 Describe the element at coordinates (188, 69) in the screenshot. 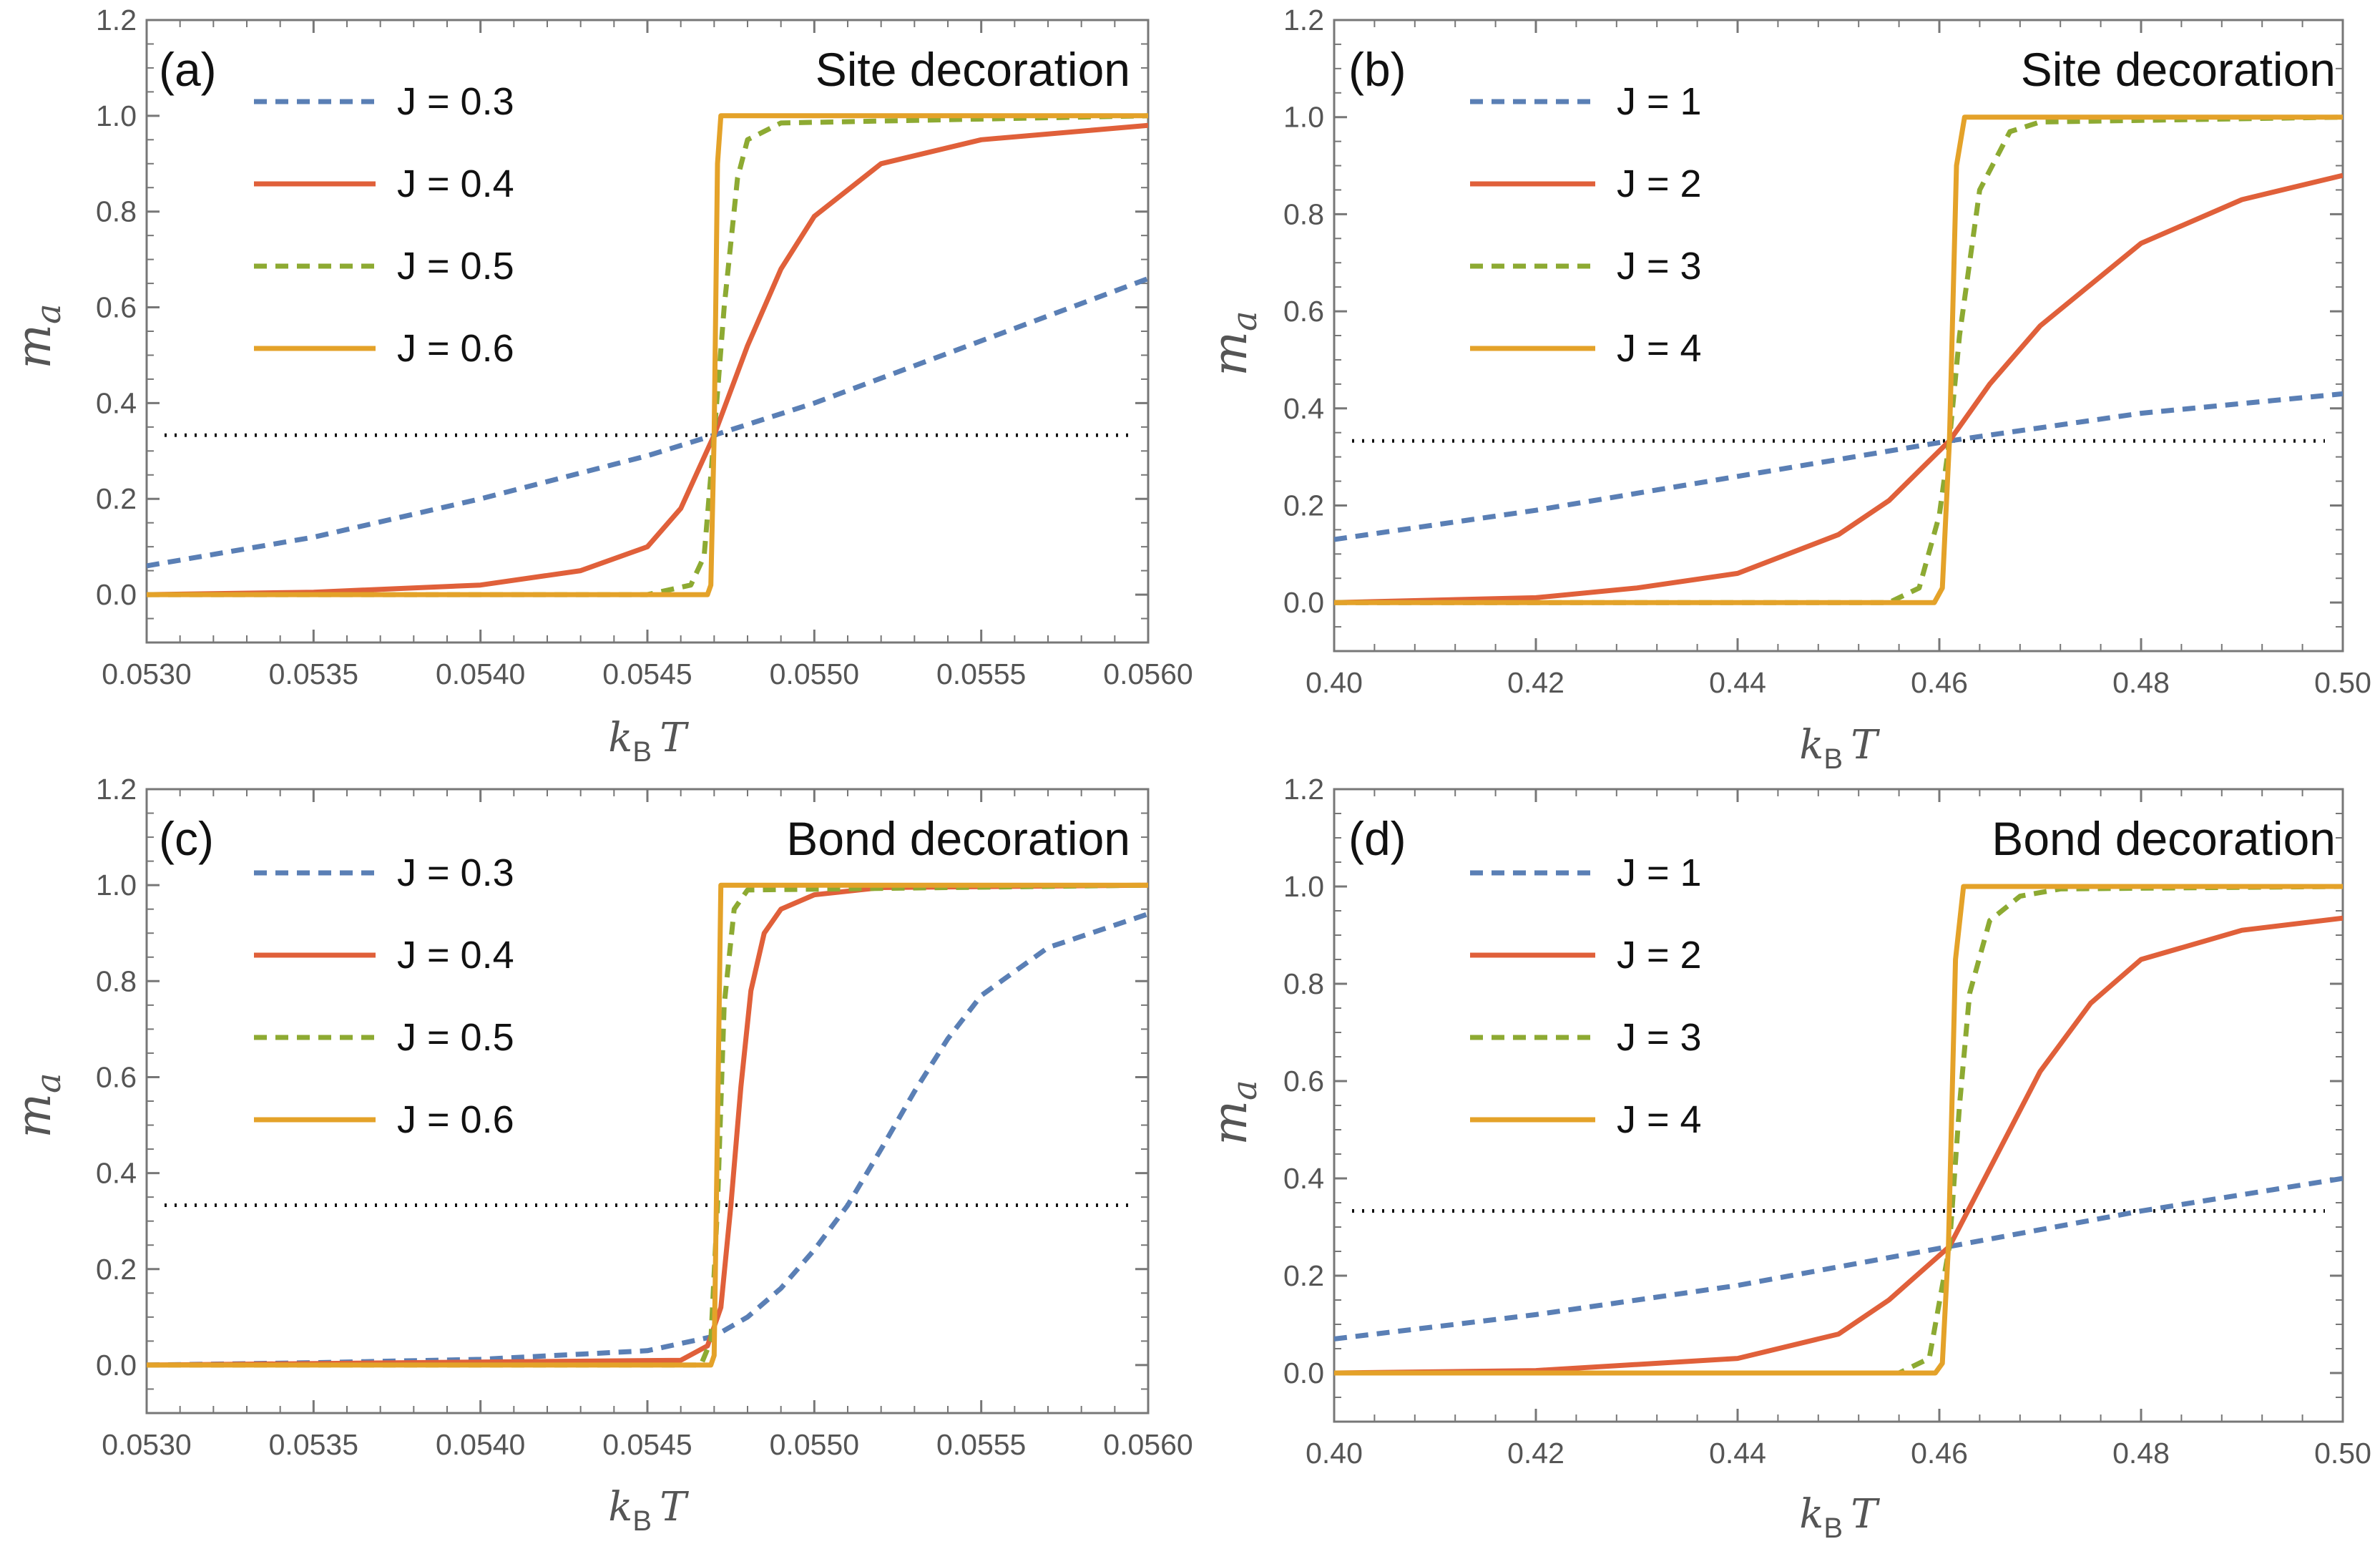

I see `panel-letter: (a)` at that location.